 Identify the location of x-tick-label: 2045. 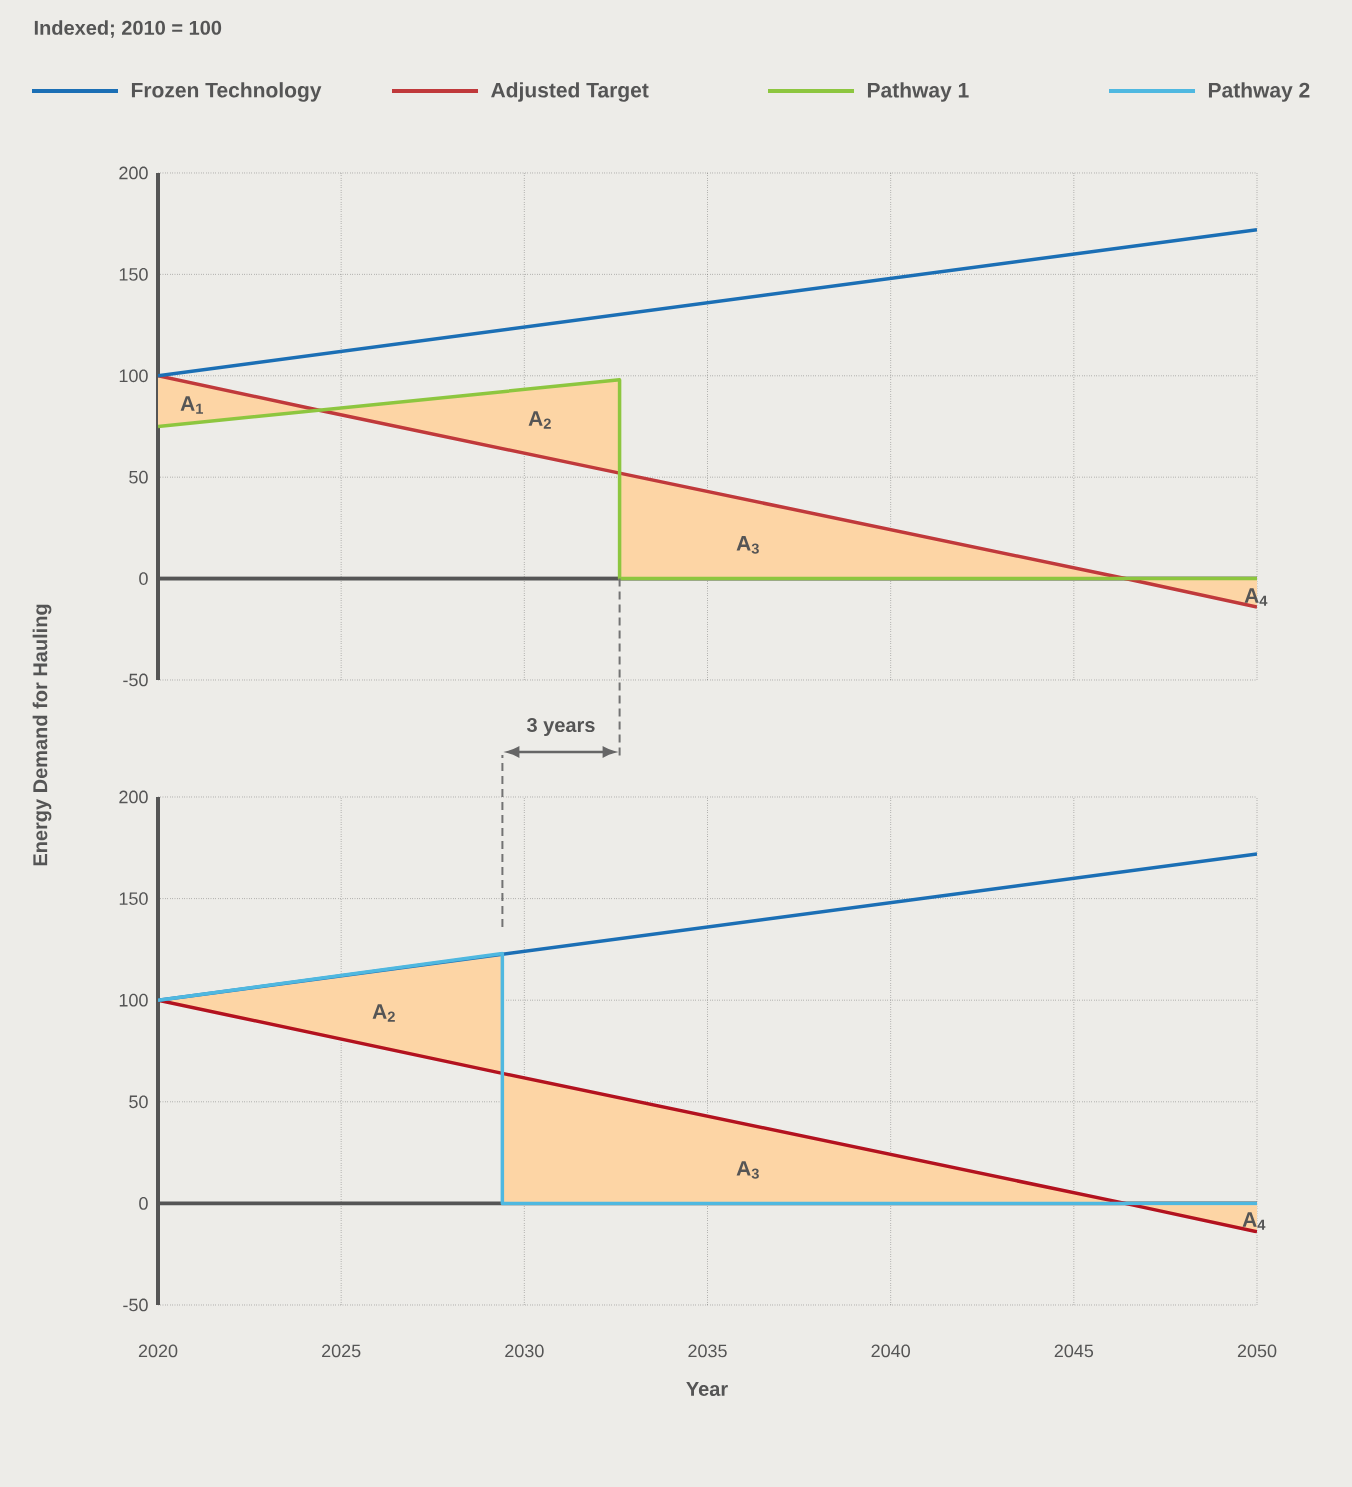
(1074, 1351).